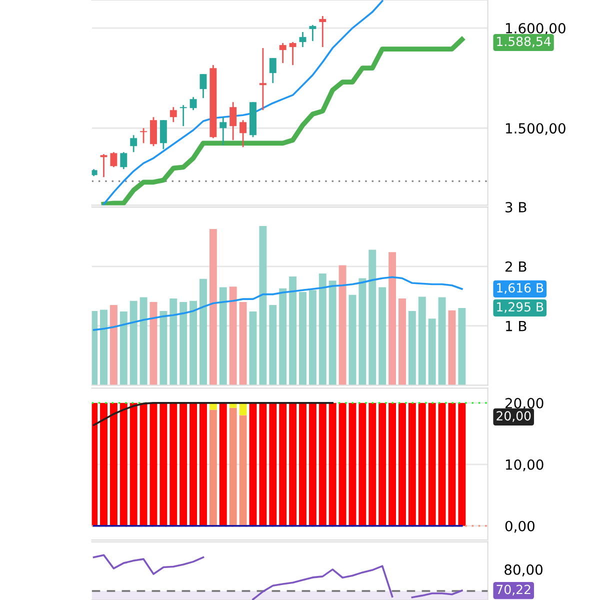  What do you see at coordinates (513, 590) in the screenshot?
I see `text: 70,22` at bounding box center [513, 590].